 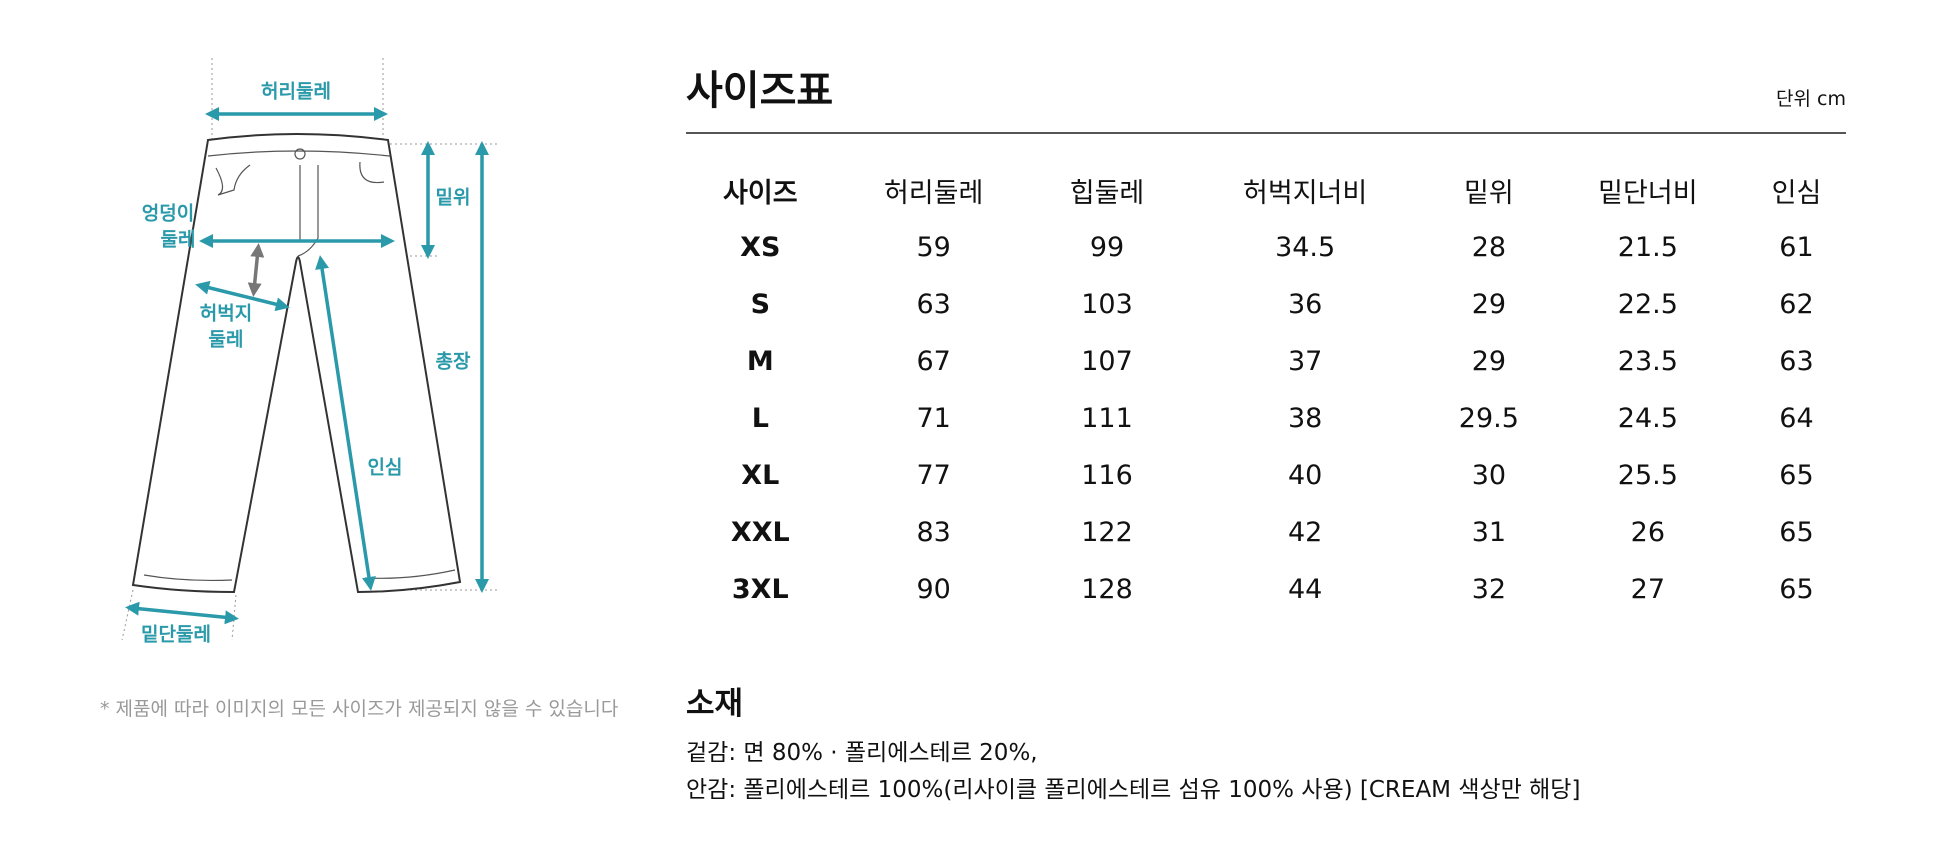 What do you see at coordinates (1266, 532) in the screenshot?
I see `table-row: XXL 83 122 42 31 26 65` at bounding box center [1266, 532].